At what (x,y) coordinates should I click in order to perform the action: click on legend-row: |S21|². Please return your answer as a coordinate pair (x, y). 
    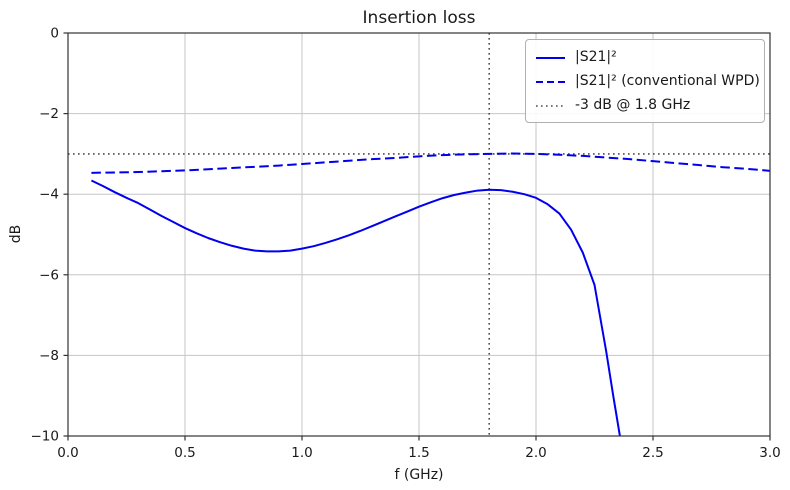
    Looking at the image, I should click on (645, 57).